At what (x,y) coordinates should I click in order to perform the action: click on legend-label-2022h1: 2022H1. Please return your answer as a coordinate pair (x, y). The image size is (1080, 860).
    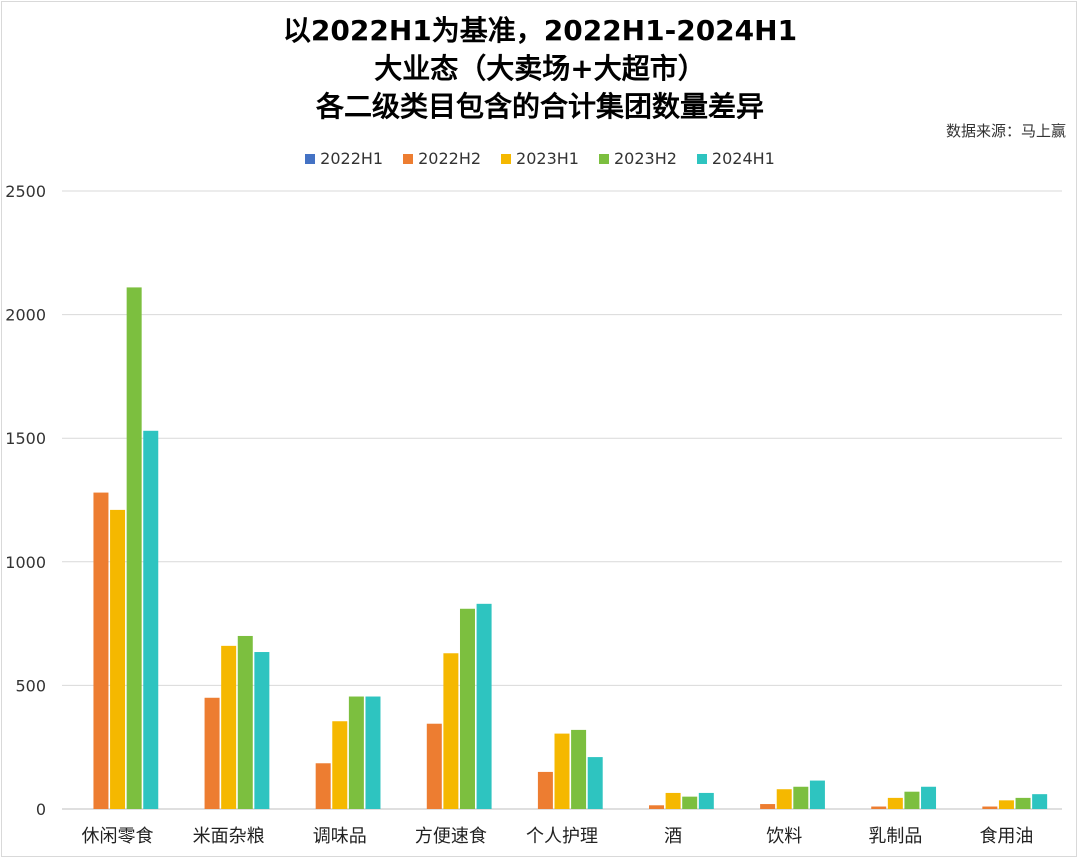
    Looking at the image, I should click on (352, 158).